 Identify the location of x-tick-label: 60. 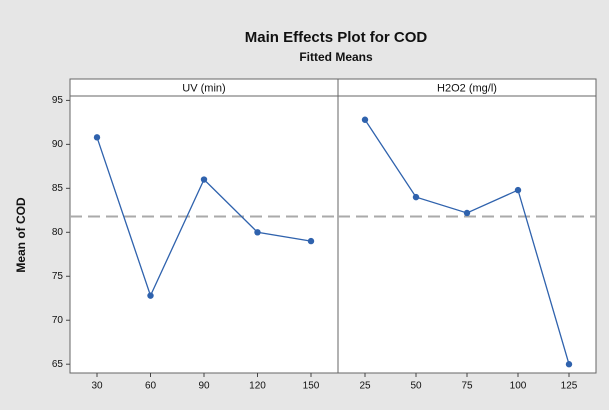
(151, 386).